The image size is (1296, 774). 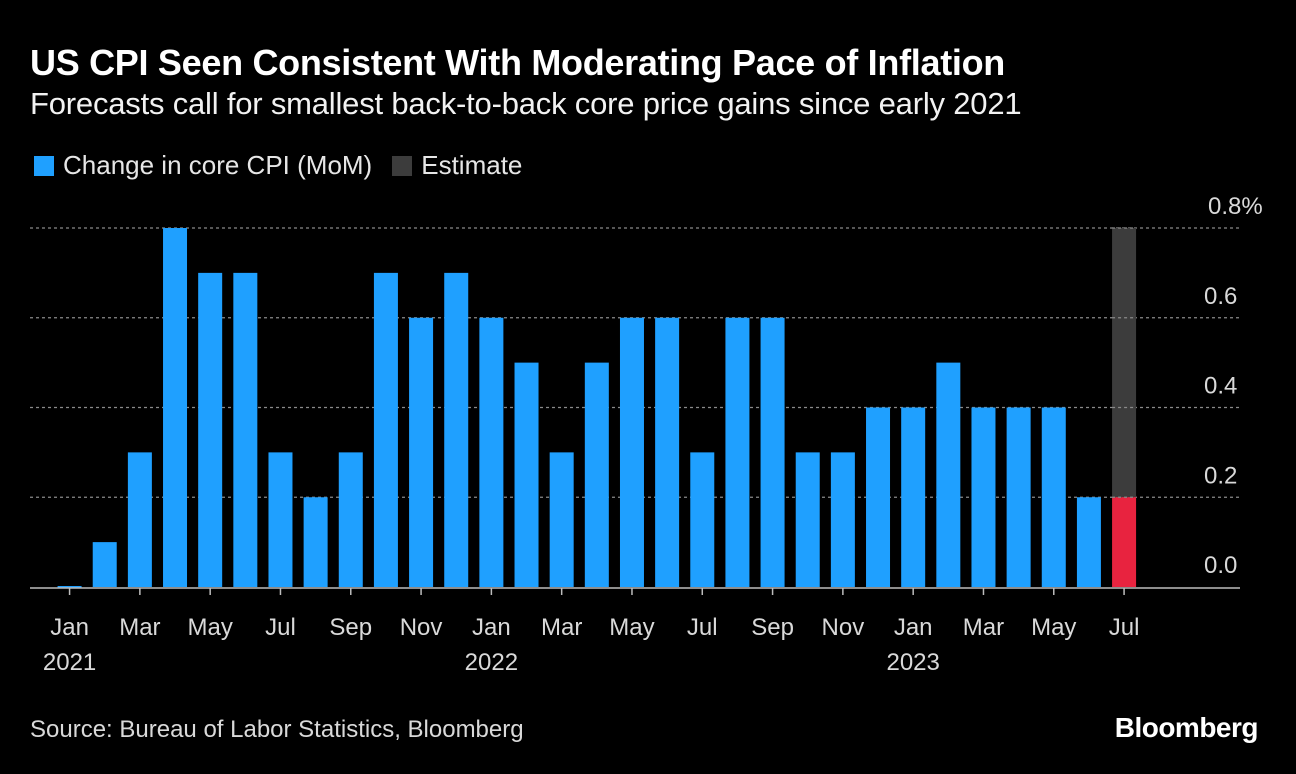 What do you see at coordinates (44, 165) in the screenshot?
I see `legend-swatch-core-cpi` at bounding box center [44, 165].